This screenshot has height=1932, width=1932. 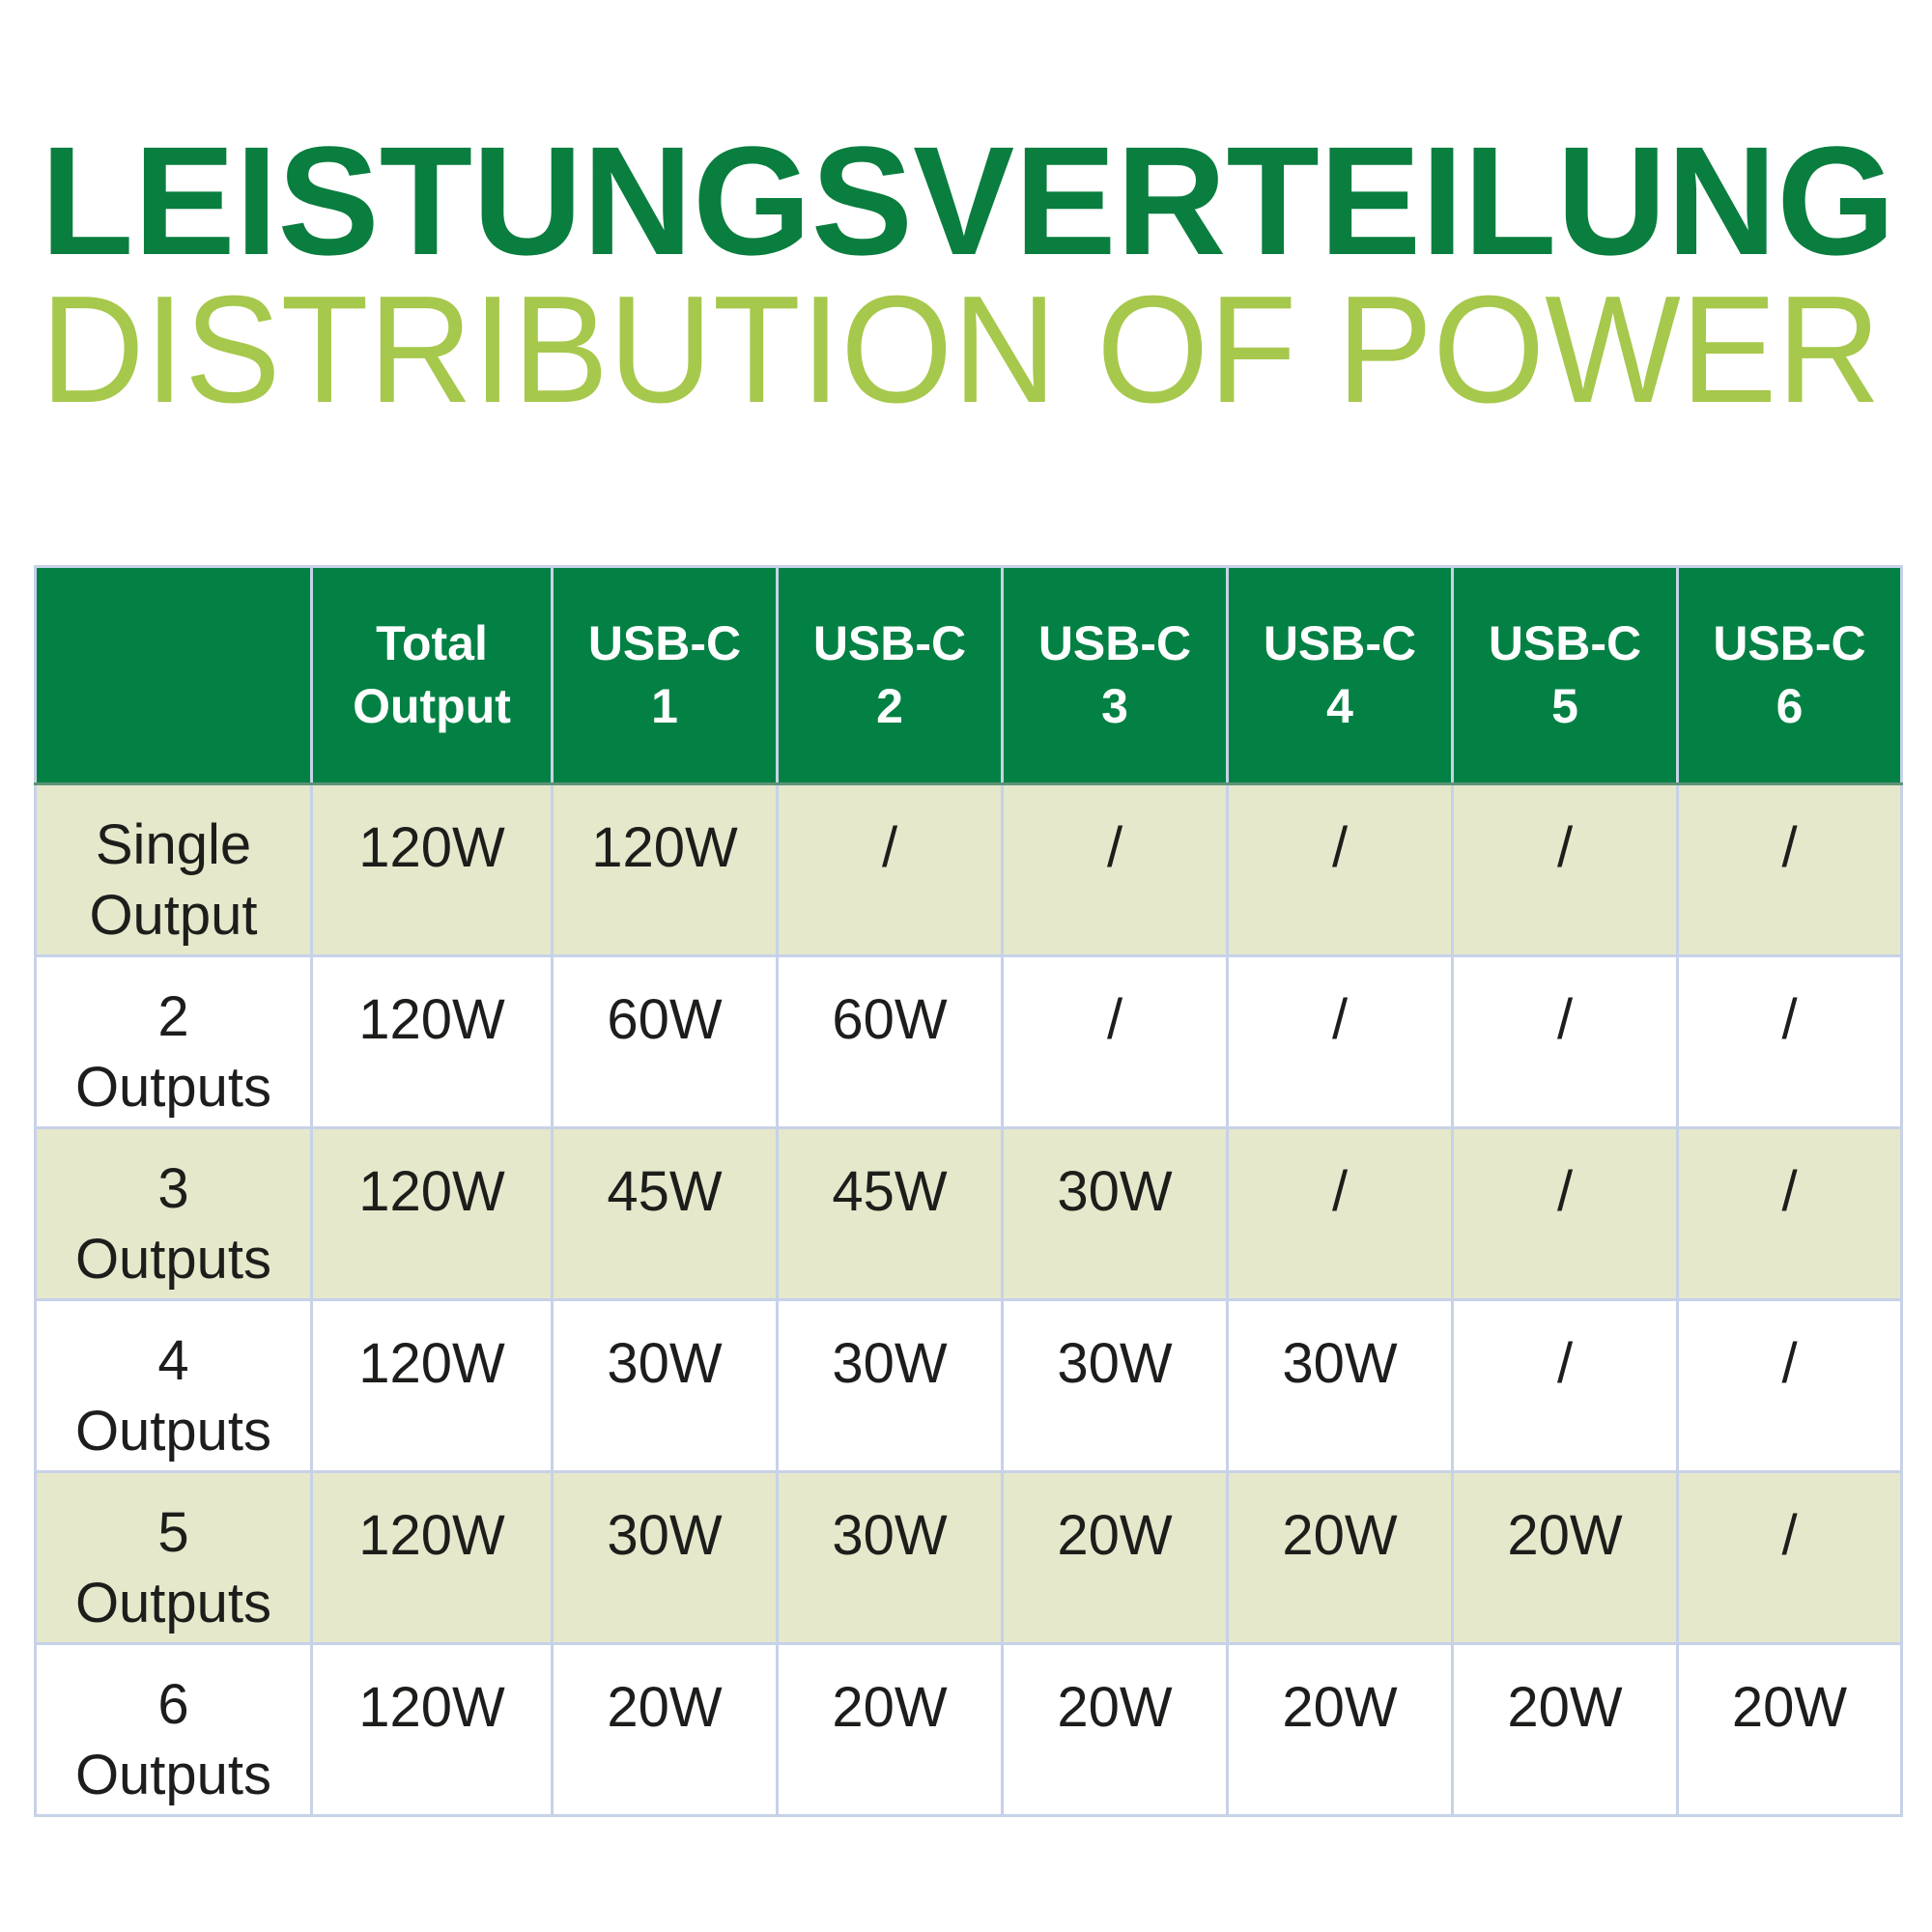 What do you see at coordinates (173, 1557) in the screenshot?
I see `row-label: 5 Outputs` at bounding box center [173, 1557].